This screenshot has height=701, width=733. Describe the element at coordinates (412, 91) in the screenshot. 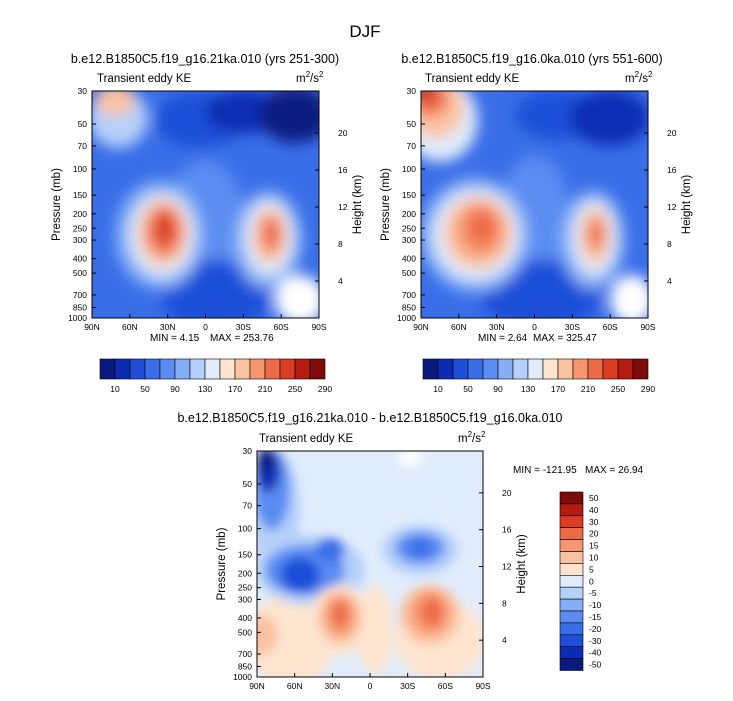

I see `panel-2-y-tick: 30` at that location.